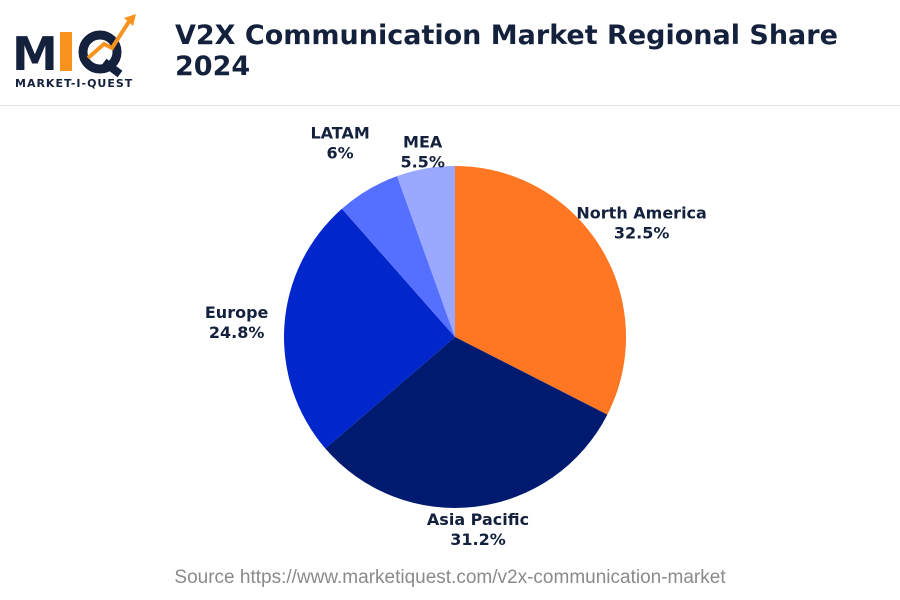 This screenshot has width=900, height=600. Describe the element at coordinates (641, 213) in the screenshot. I see `slice-category: North America` at that location.